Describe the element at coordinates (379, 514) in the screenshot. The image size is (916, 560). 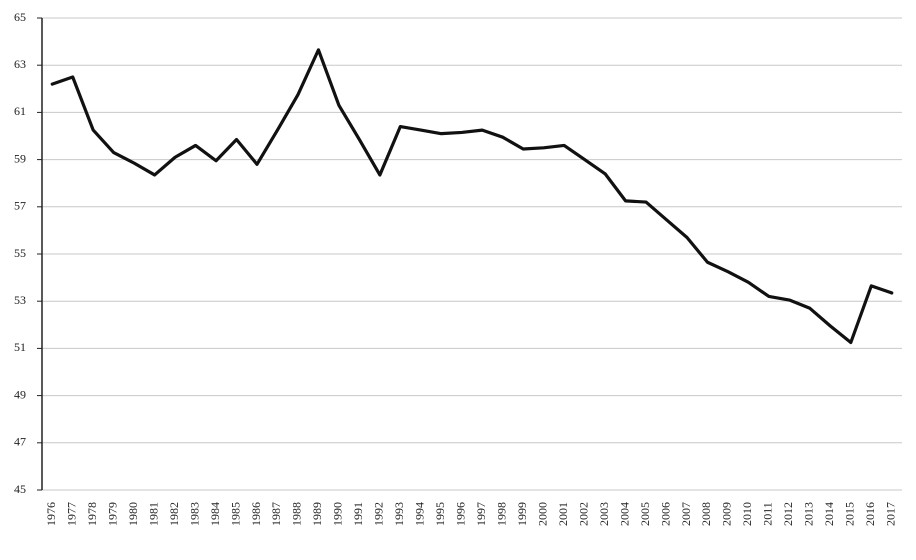
I see `x-tick-label: 1992` at that location.